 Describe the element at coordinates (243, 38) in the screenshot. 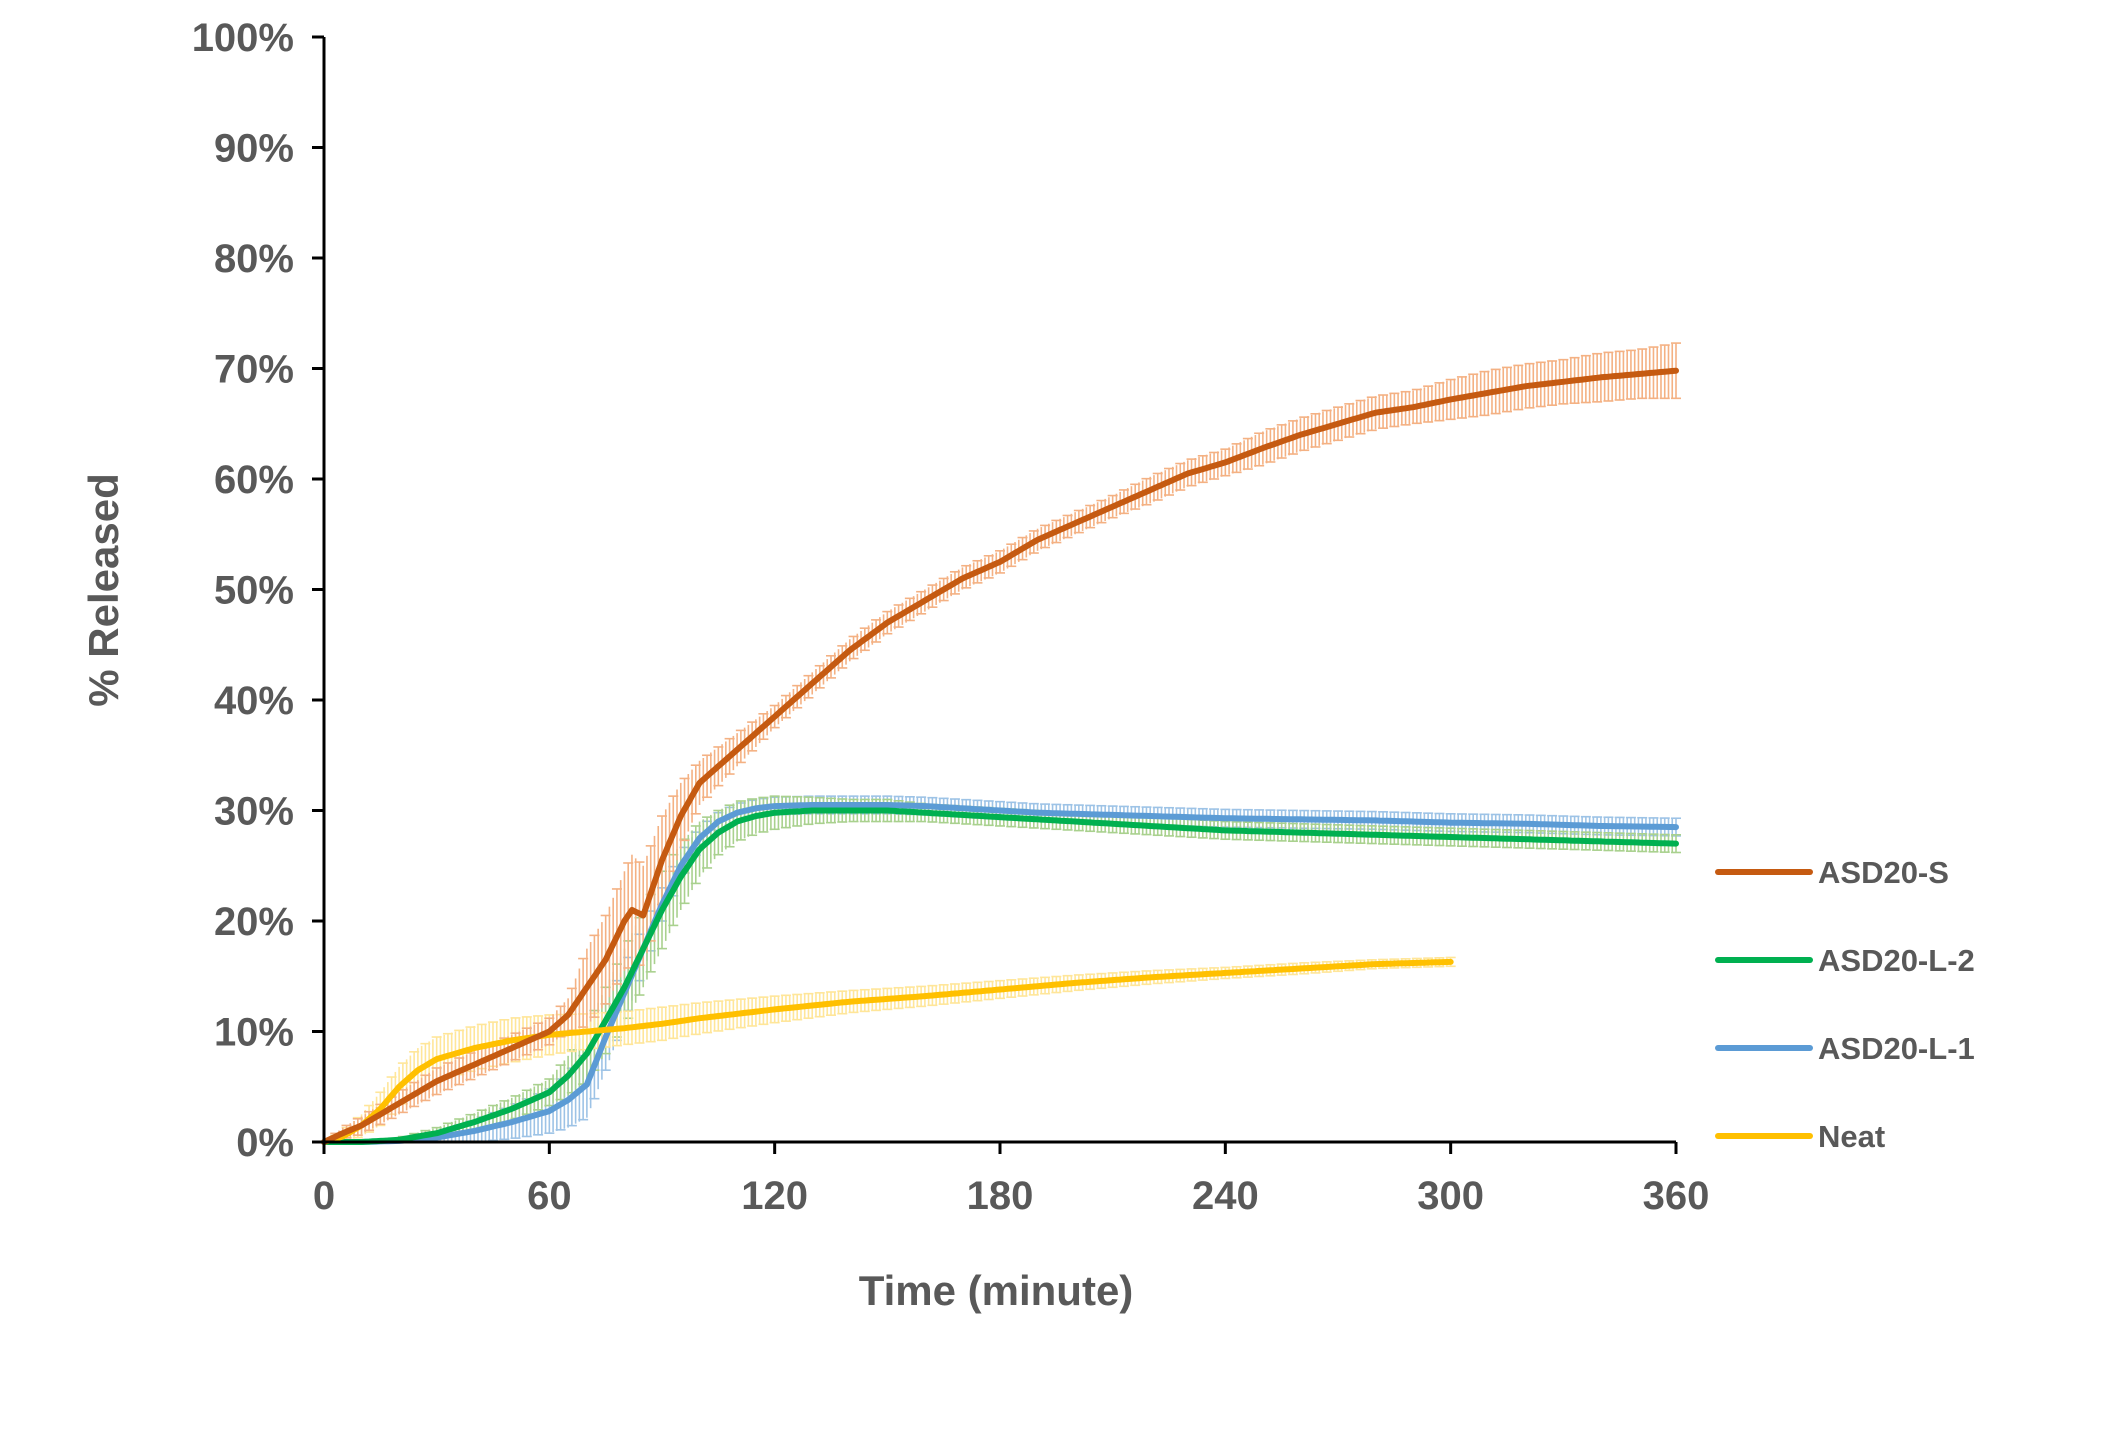

I see `y-tick-label: 100%` at that location.